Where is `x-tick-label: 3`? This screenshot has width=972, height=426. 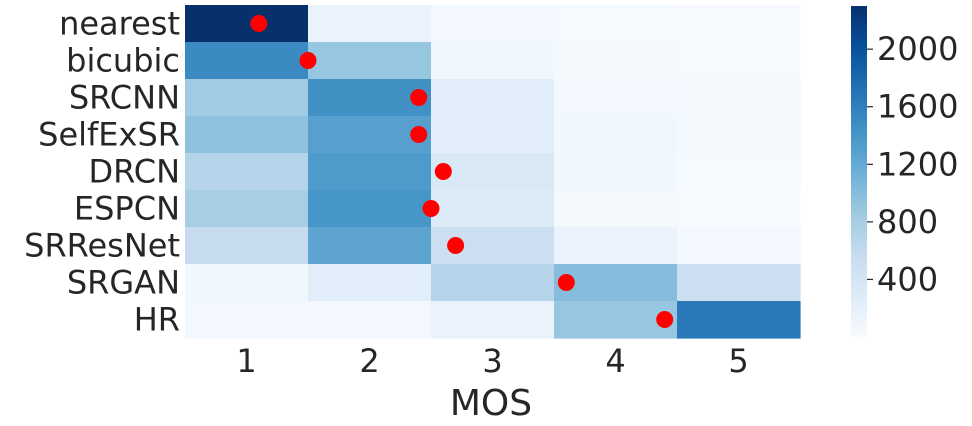
x-tick-label: 3 is located at coordinates (492, 361).